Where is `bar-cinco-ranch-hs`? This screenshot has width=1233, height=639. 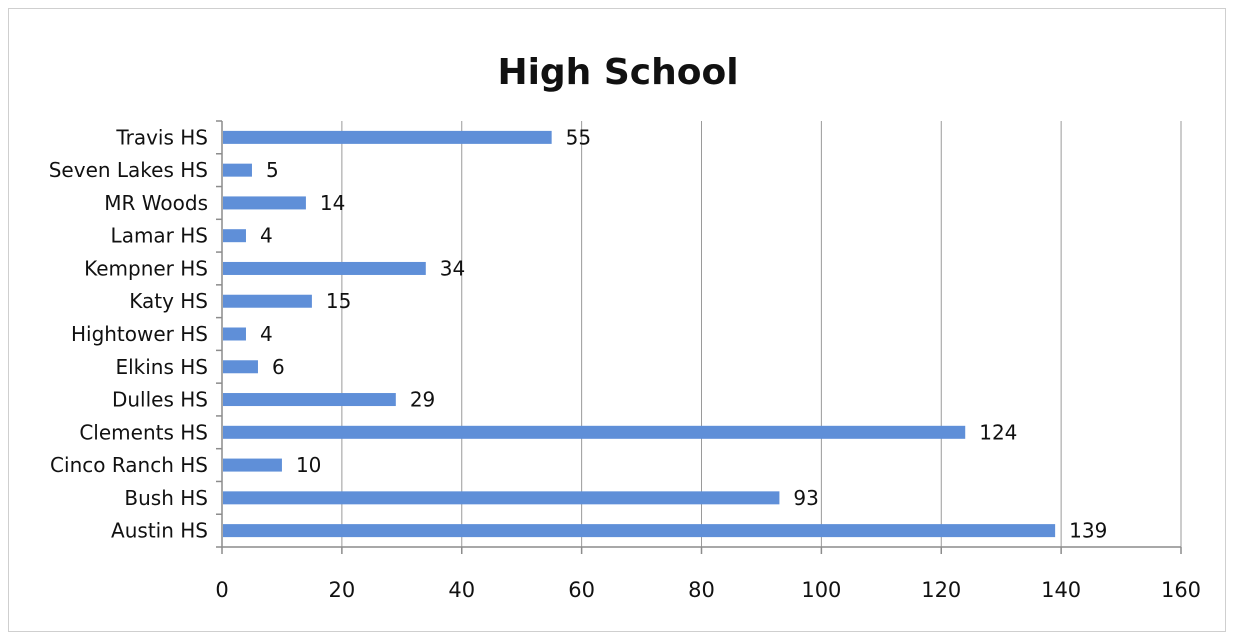
bar-cinco-ranch-hs is located at coordinates (252, 465).